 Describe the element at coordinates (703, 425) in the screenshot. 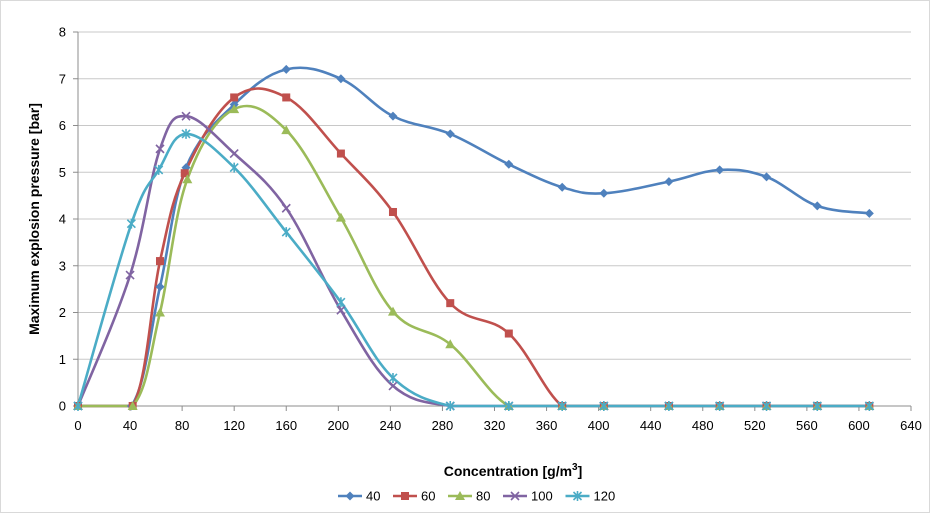

I see `x-tick-label-480: 480` at that location.